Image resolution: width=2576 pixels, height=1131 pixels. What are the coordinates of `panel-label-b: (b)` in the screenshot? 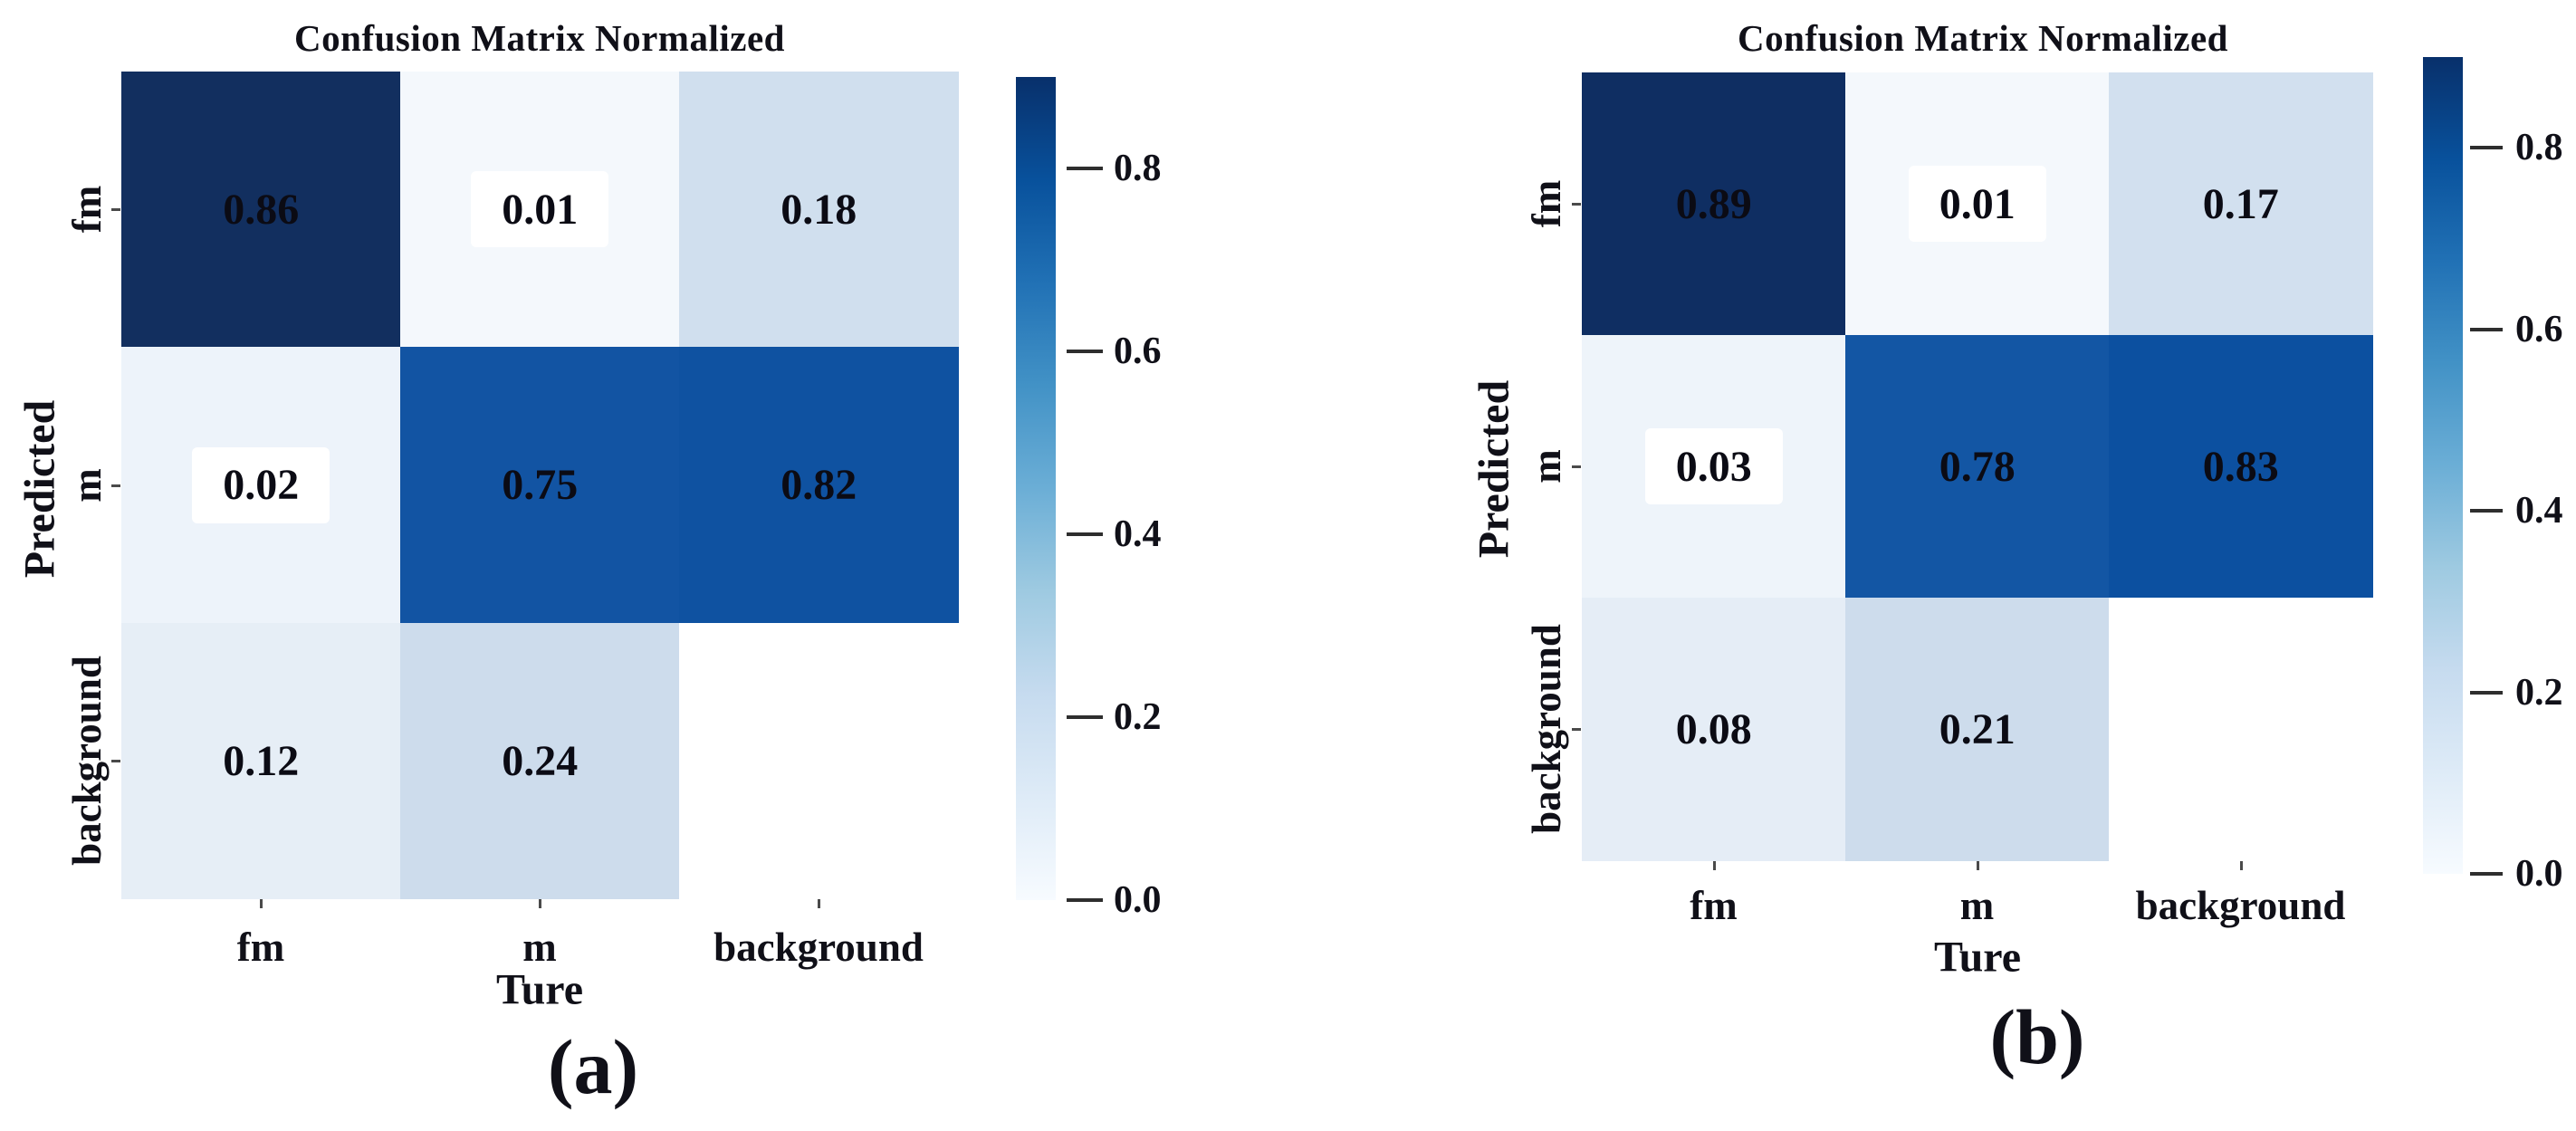 It's located at (2037, 1036).